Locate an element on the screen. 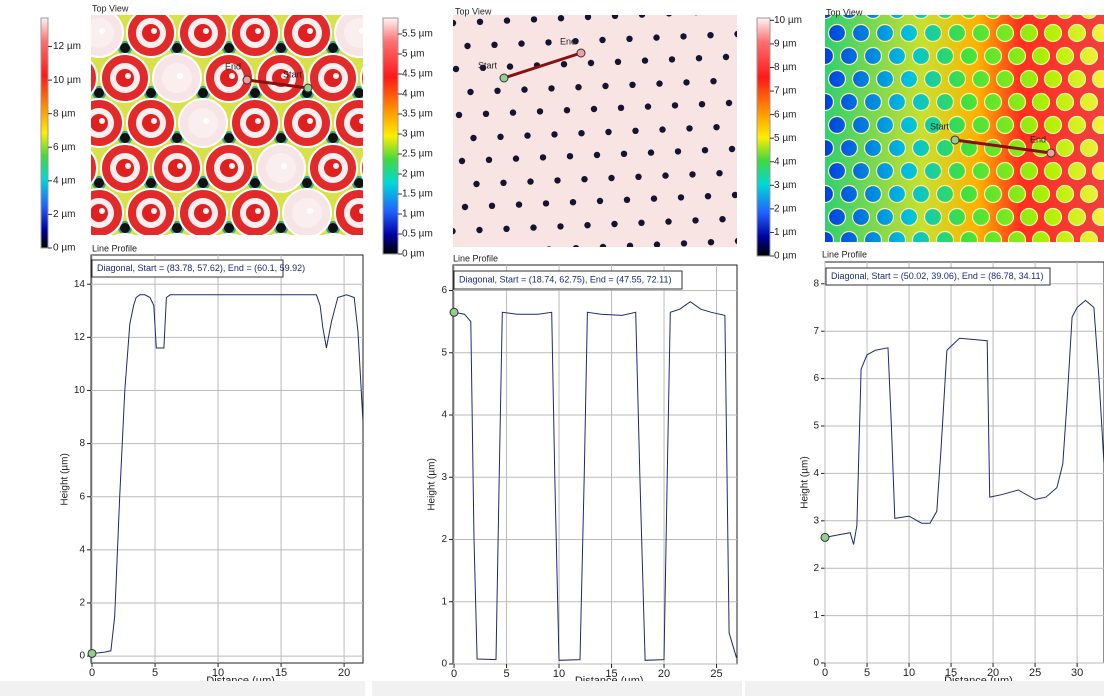  image-background is located at coordinates (595, 131).